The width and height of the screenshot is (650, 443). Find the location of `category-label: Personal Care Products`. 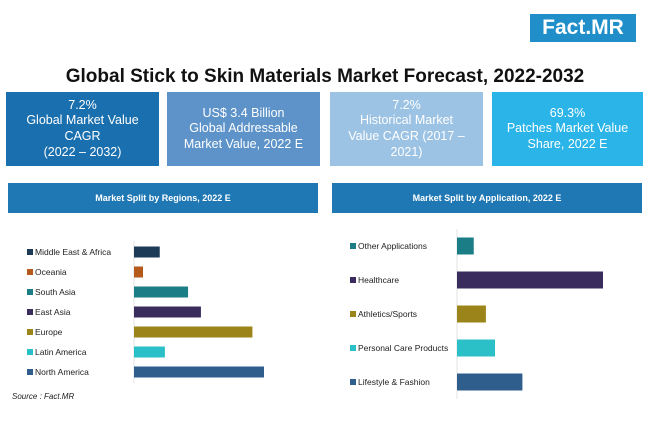

category-label: Personal Care Products is located at coordinates (403, 348).